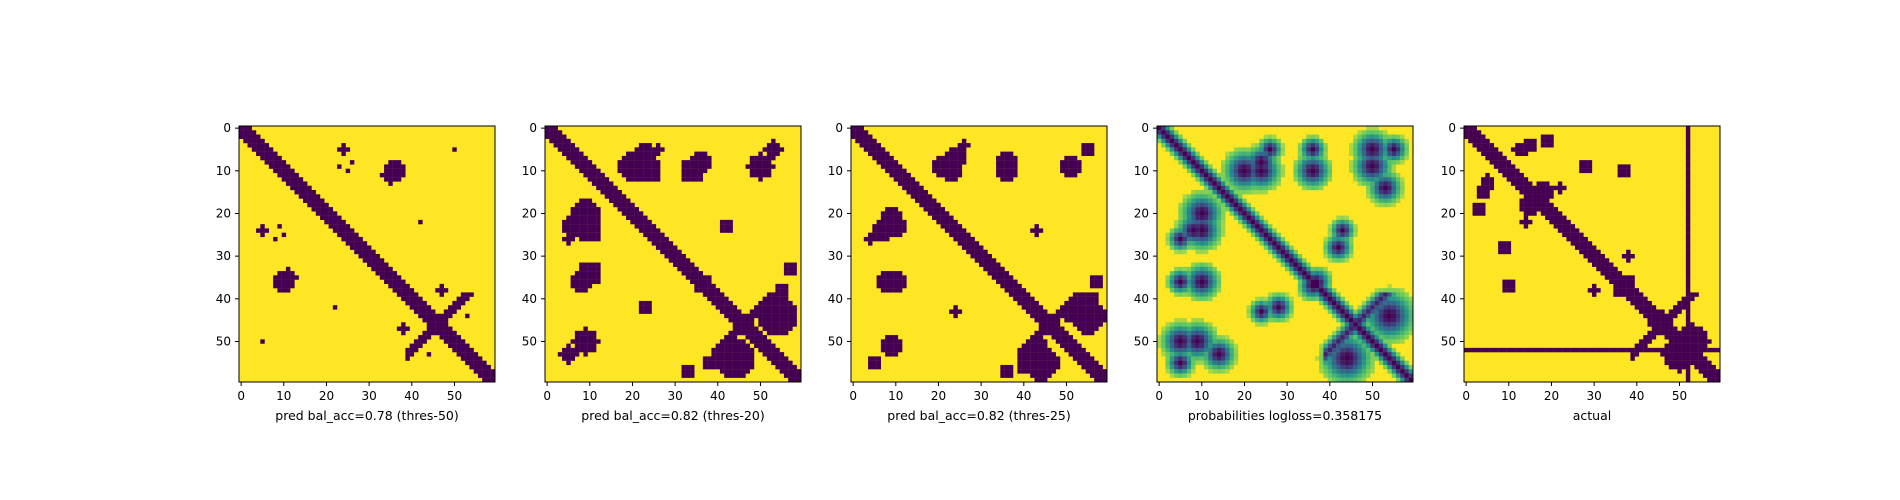 Image resolution: width=1900 pixels, height=500 pixels. What do you see at coordinates (717, 396) in the screenshot?
I see `x-tick-label: 40` at bounding box center [717, 396].